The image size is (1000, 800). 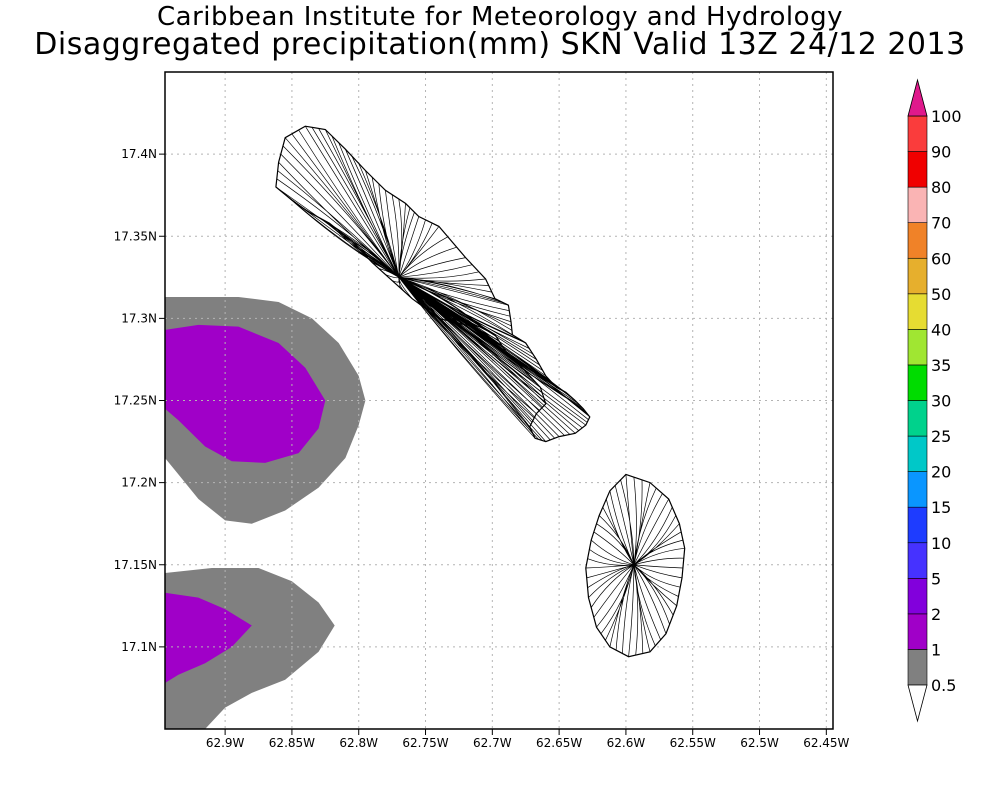 What do you see at coordinates (941, 152) in the screenshot?
I see `legend-label: 90` at bounding box center [941, 152].